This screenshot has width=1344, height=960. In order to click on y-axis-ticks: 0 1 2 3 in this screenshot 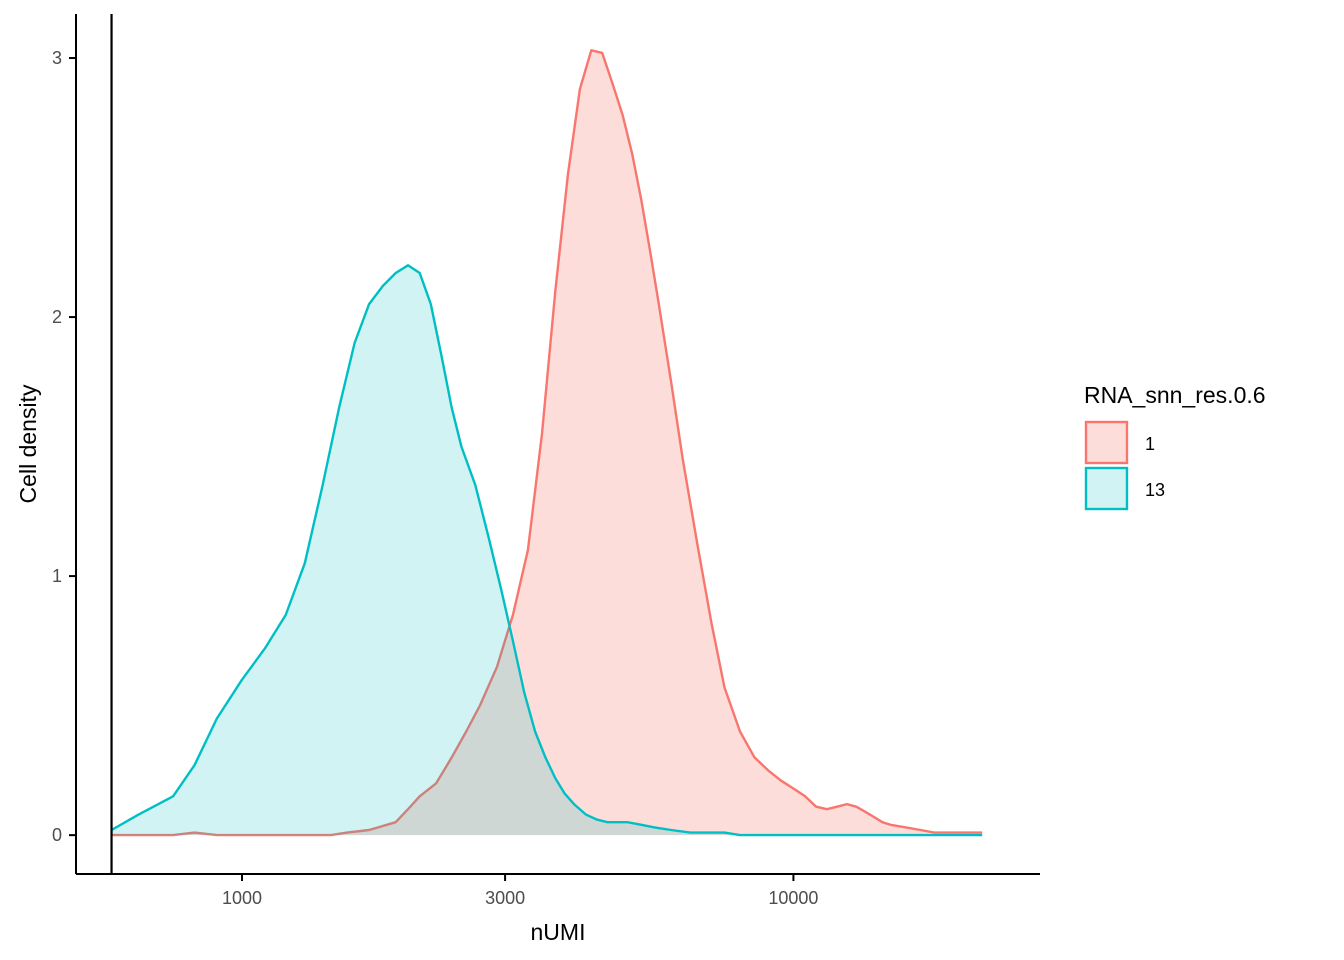, I will do `click(64, 446)`.